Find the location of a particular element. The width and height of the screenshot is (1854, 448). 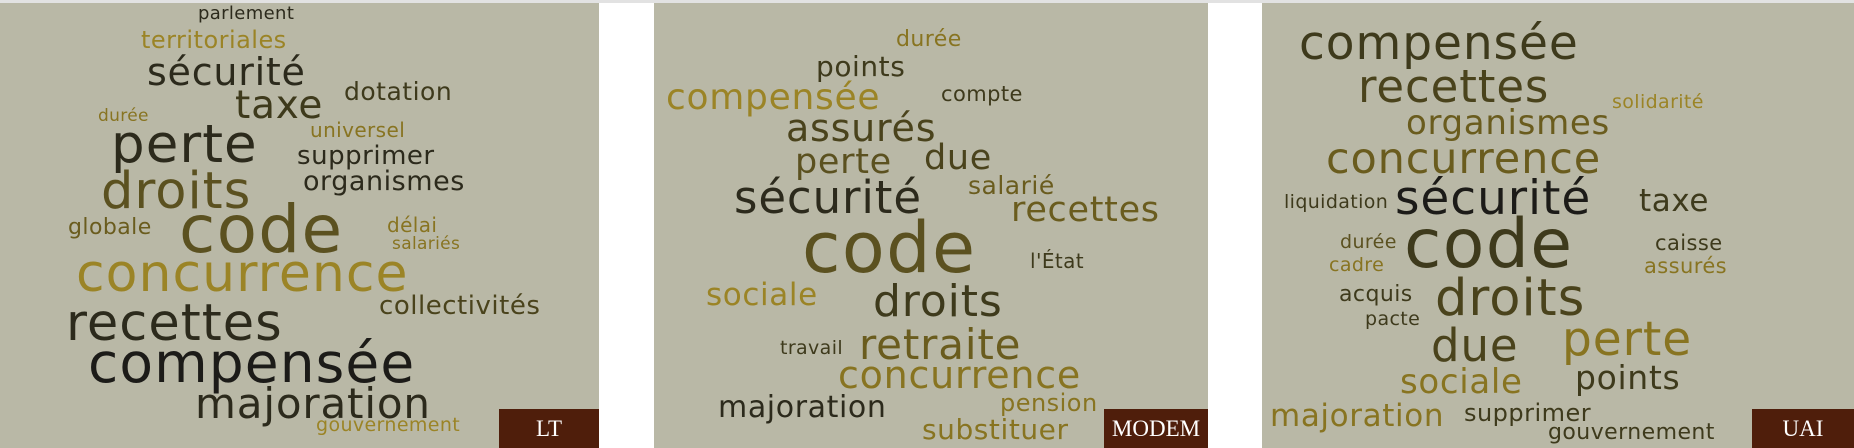

party-label-uai: UAI is located at coordinates (1803, 428).